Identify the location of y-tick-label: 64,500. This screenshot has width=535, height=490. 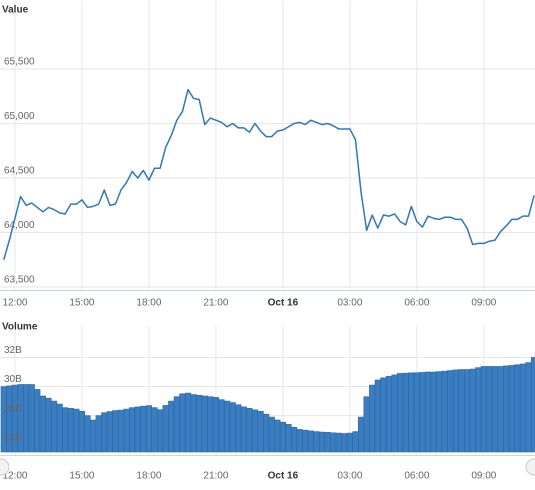
(19, 171).